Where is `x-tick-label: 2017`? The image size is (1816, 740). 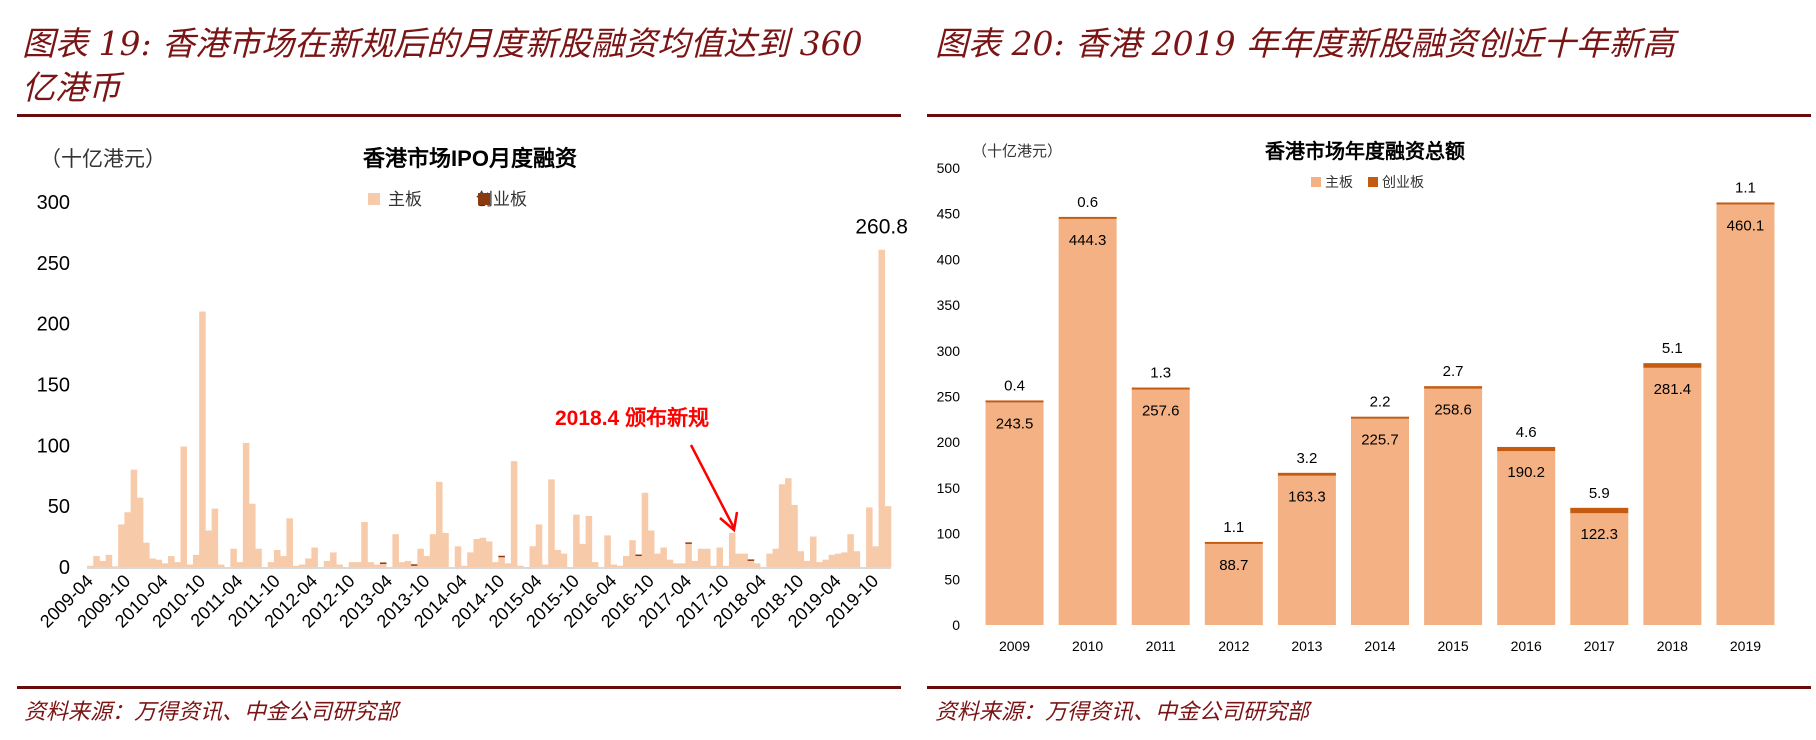 x-tick-label: 2017 is located at coordinates (1599, 646).